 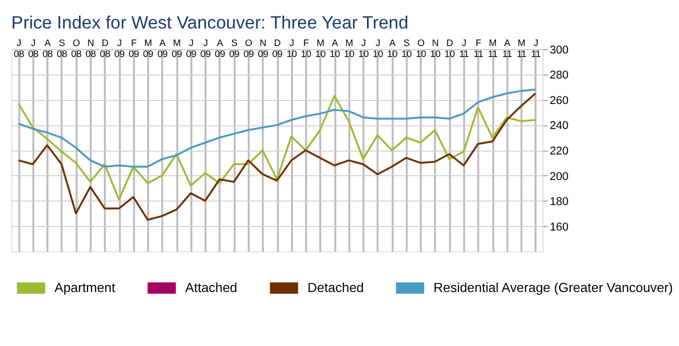 I want to click on x-tick-label: N 09, so click(x=263, y=48).